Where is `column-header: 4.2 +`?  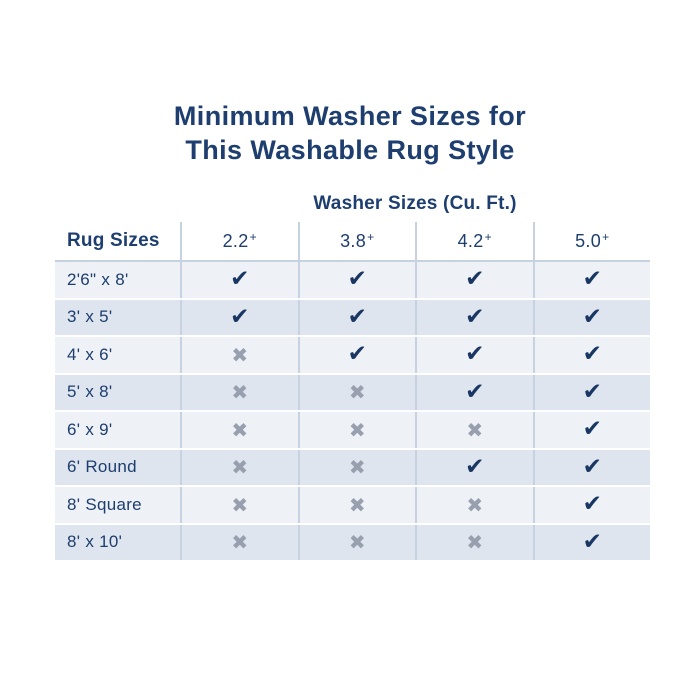
column-header: 4.2 + is located at coordinates (474, 241).